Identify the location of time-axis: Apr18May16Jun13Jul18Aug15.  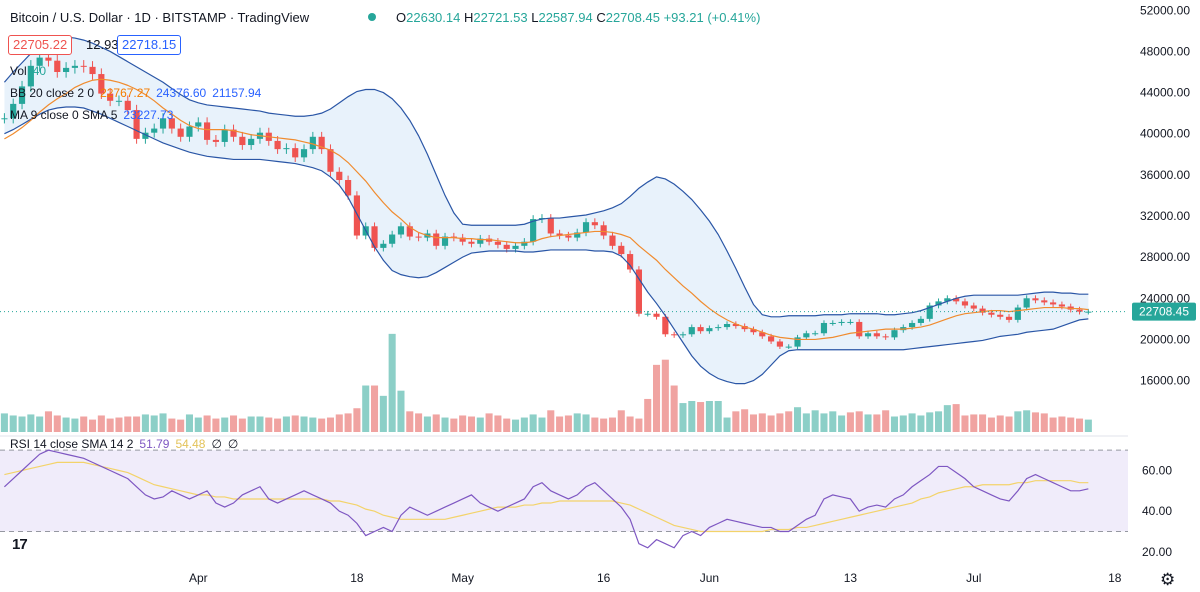
(694, 578).